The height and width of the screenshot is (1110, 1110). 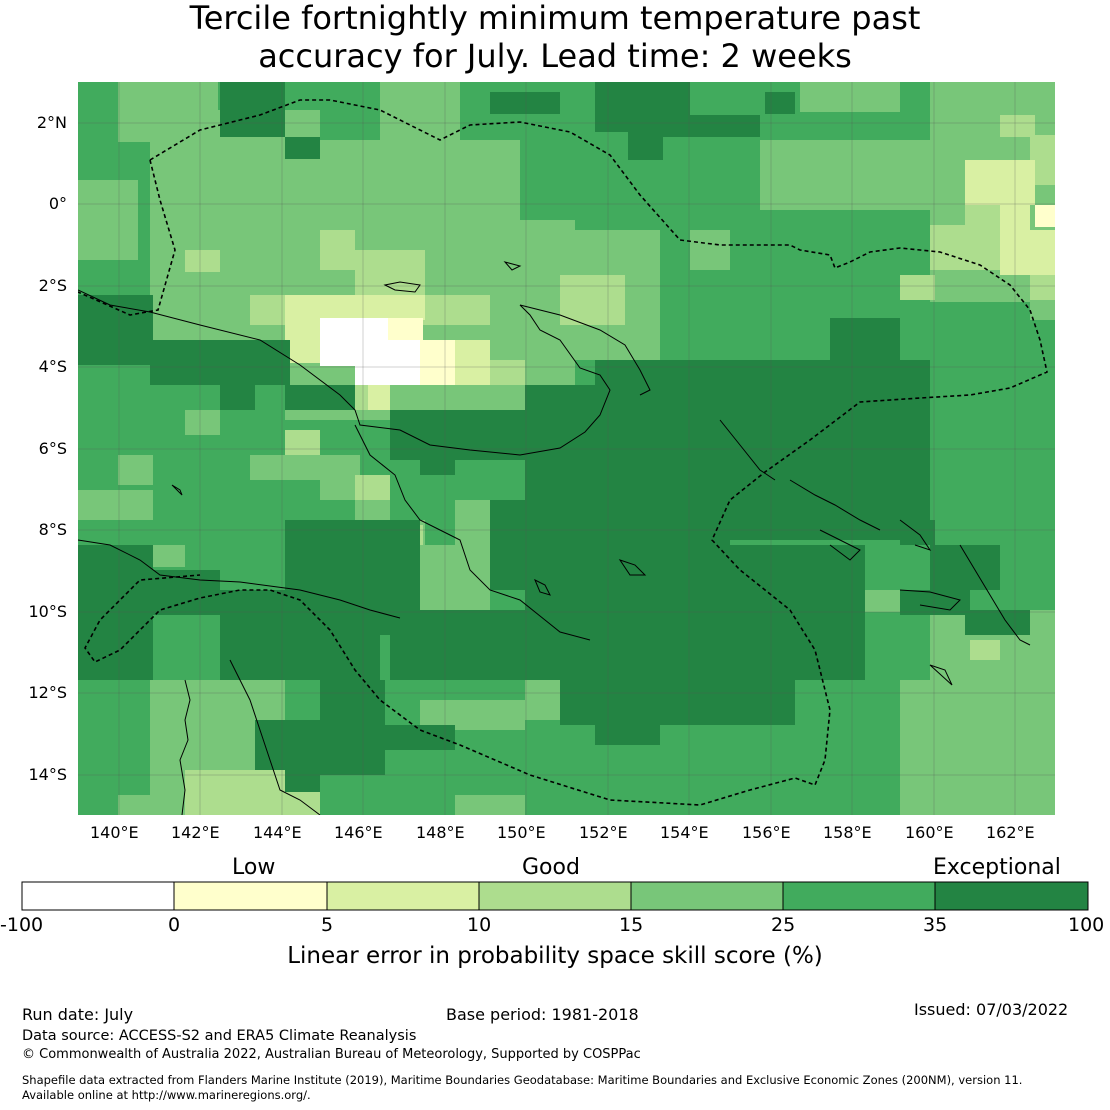 I want to click on skill-region-negative, so click(x=370, y=351).